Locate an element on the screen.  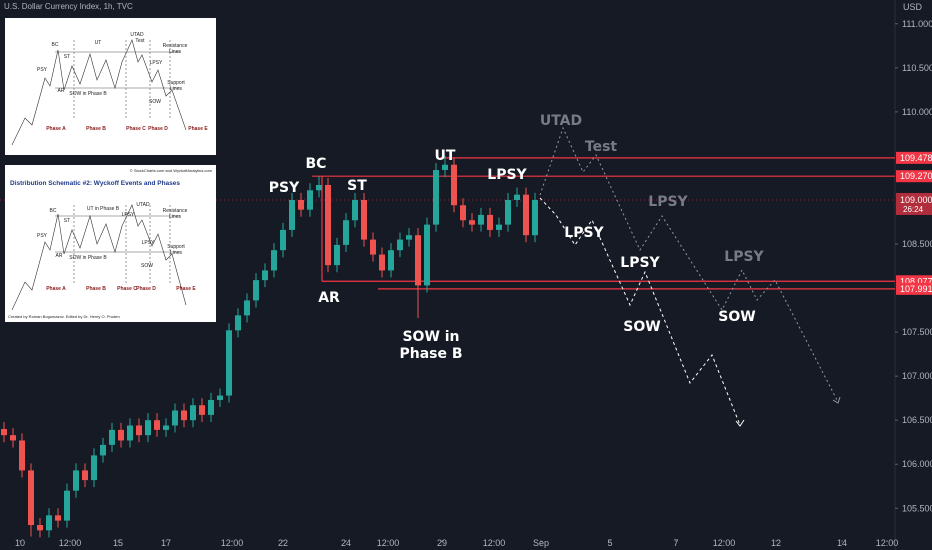
y-tick-label: 110.000 is located at coordinates (917, 112).